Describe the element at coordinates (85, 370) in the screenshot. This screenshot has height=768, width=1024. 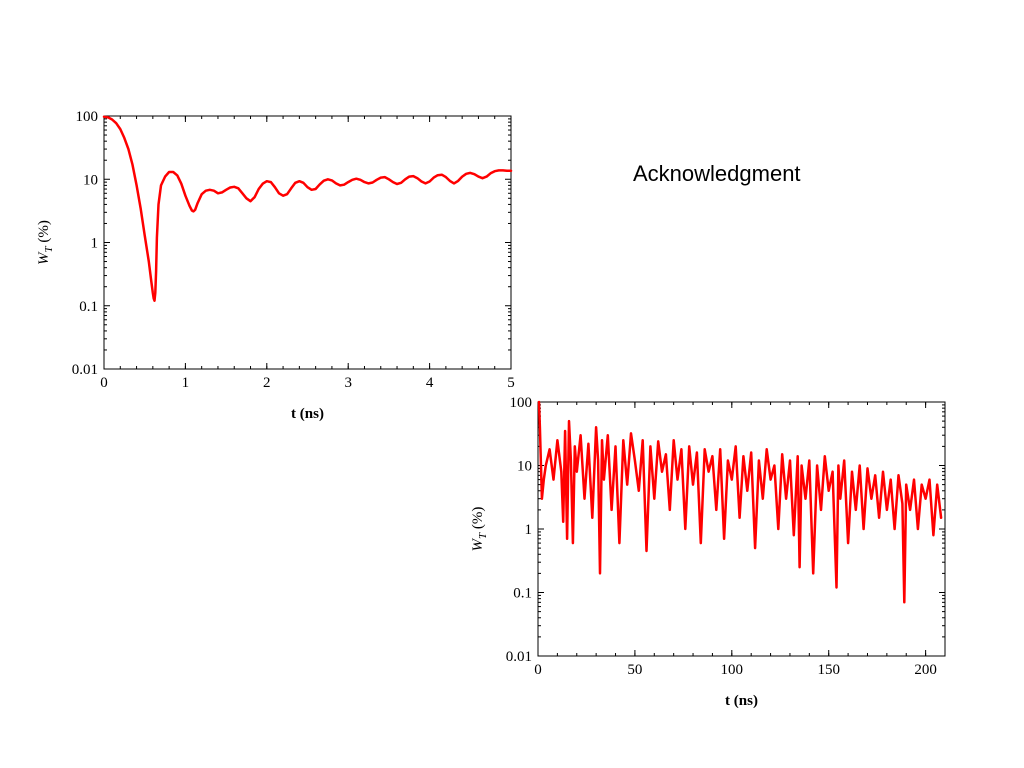
I see `top-ytick-label: 0.01` at that location.